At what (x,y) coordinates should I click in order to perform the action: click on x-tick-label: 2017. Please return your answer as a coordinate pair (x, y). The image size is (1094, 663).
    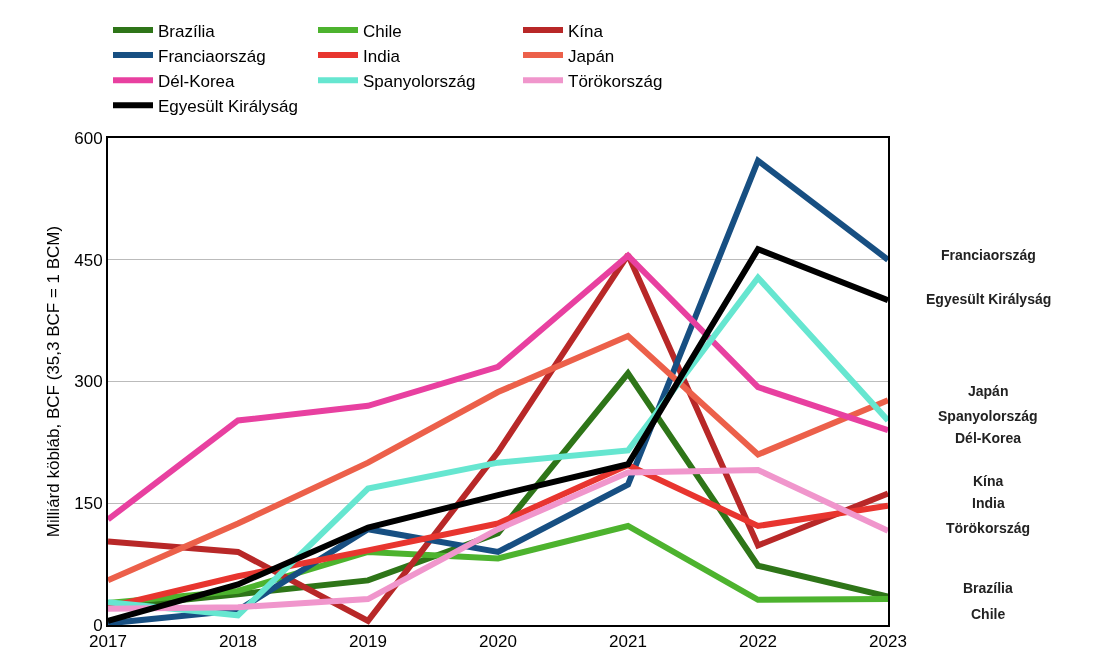
    Looking at the image, I should click on (108, 642).